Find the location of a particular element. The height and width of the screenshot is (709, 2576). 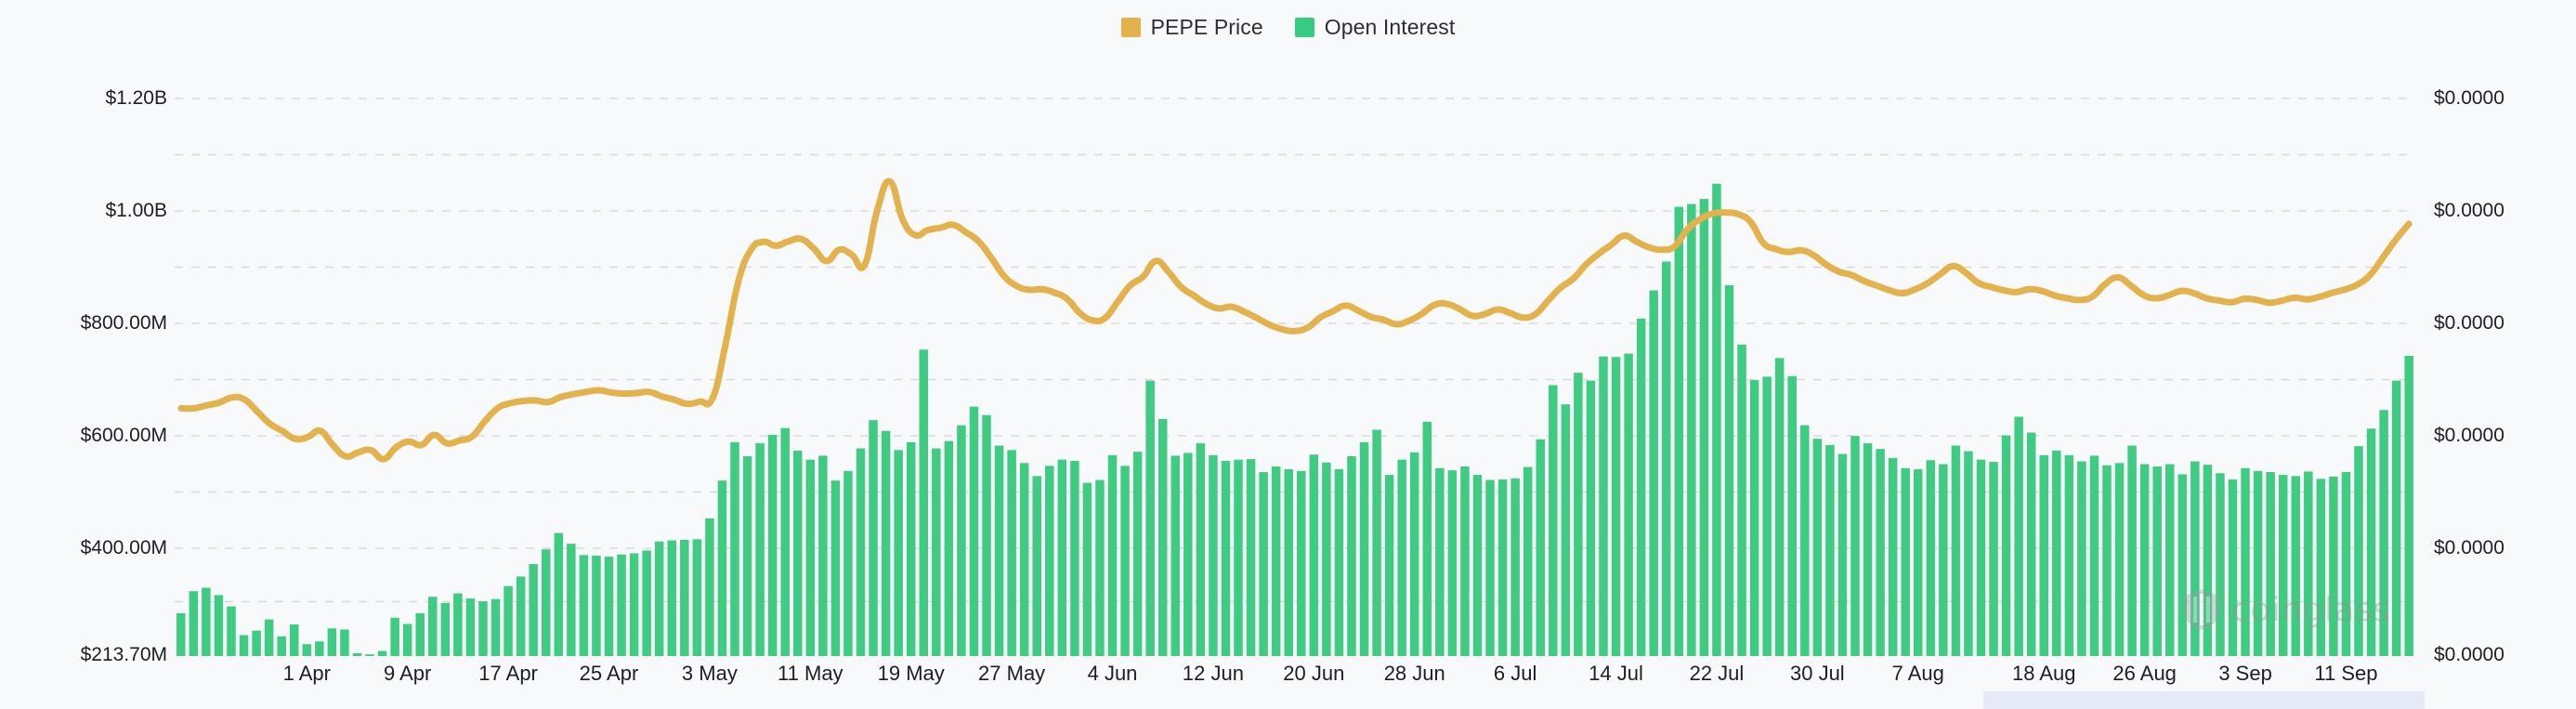

range-scrollbar-thumb is located at coordinates (2204, 700).